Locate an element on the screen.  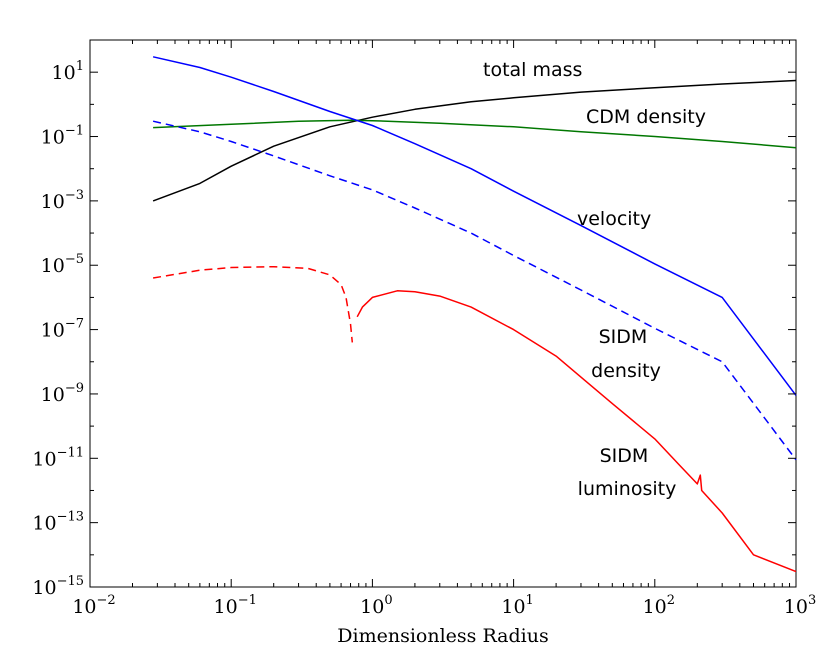
y-tick-label-exponent: −15 is located at coordinates (70, 581).